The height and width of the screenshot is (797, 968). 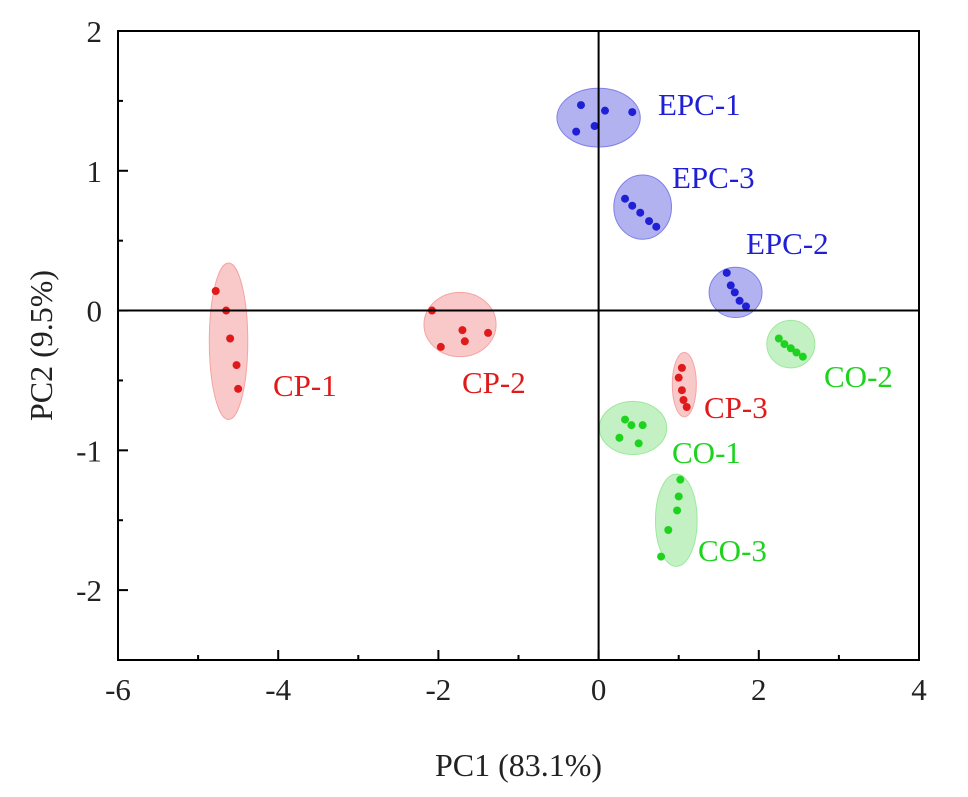 What do you see at coordinates (118, 689) in the screenshot?
I see `x-tick-label: -6` at bounding box center [118, 689].